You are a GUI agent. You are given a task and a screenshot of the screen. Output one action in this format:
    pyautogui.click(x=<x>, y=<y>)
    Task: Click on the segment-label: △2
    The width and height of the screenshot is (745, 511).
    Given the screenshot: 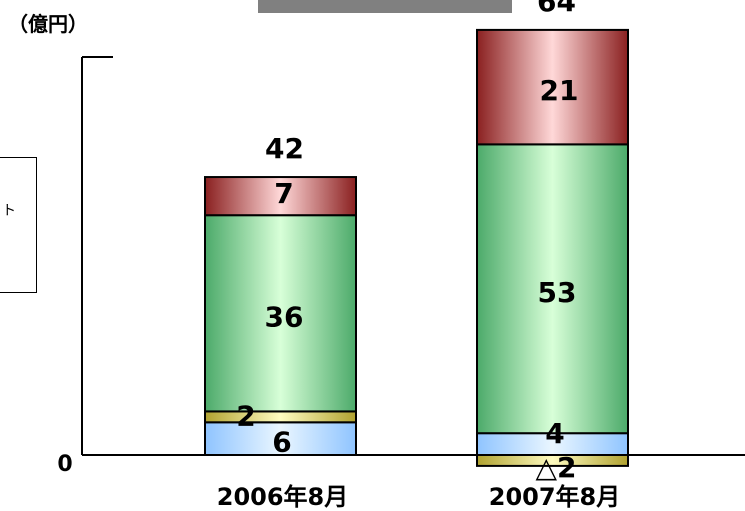 What is the action you would take?
    pyautogui.click(x=555, y=467)
    